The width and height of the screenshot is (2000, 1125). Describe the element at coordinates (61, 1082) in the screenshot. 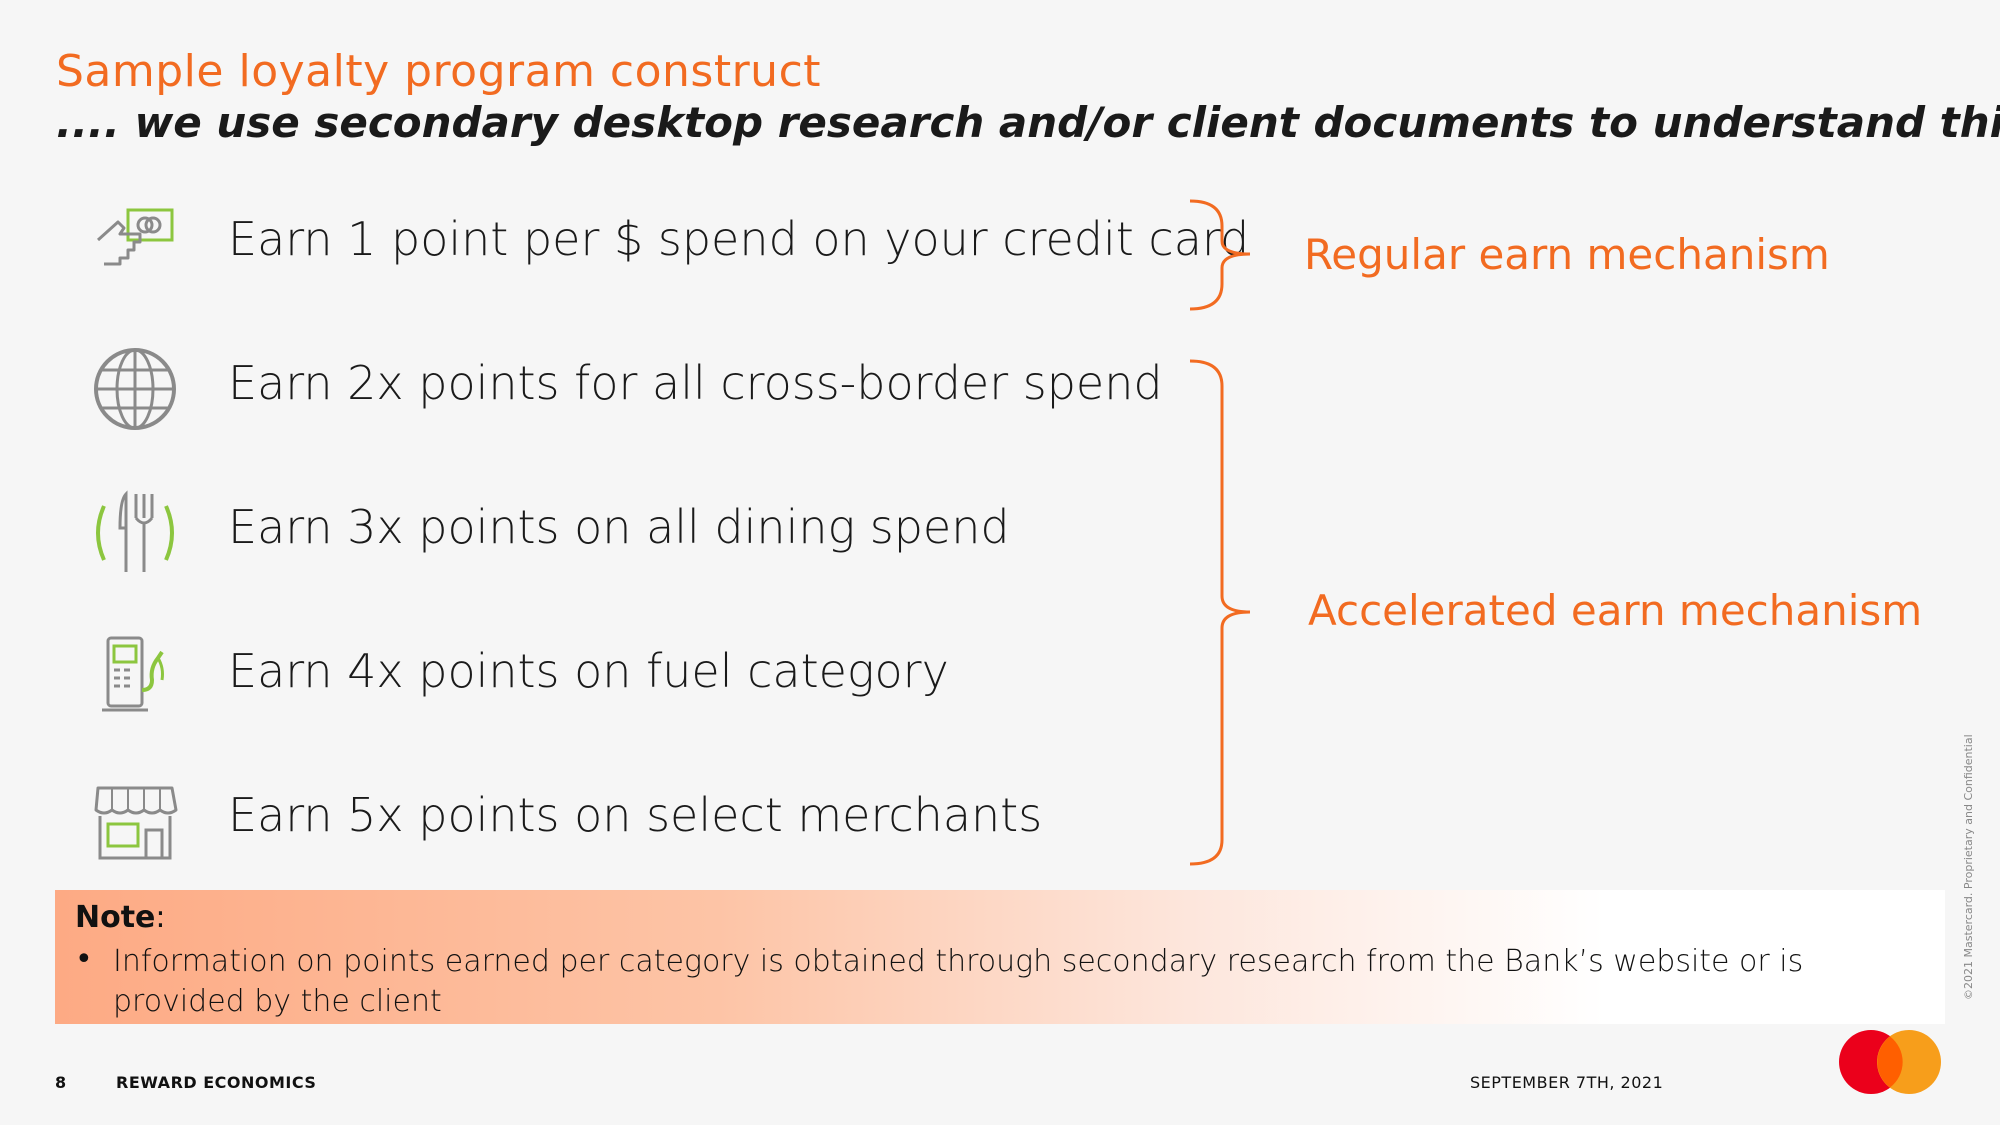

I see `page-number: 8` at that location.